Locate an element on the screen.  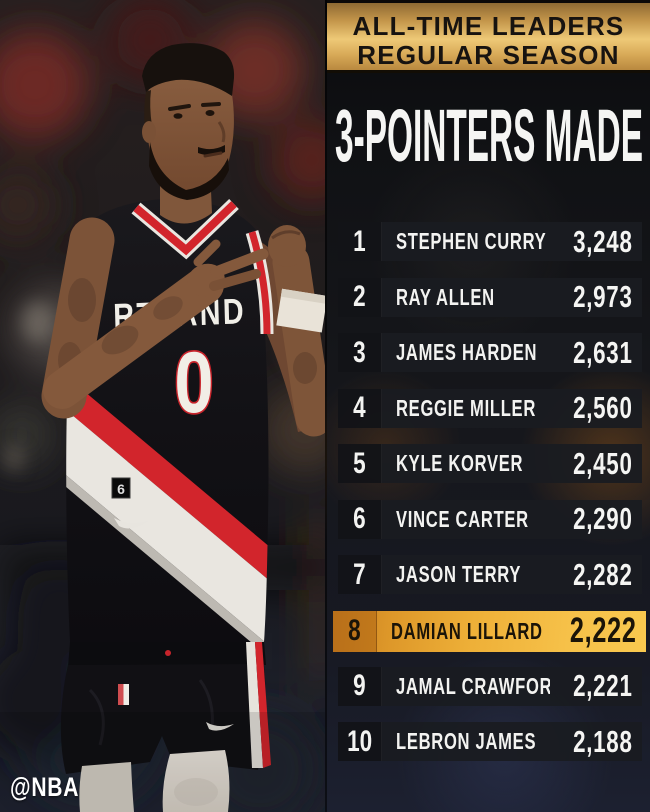
player-name: RAY ALLEN is located at coordinates (466, 297).